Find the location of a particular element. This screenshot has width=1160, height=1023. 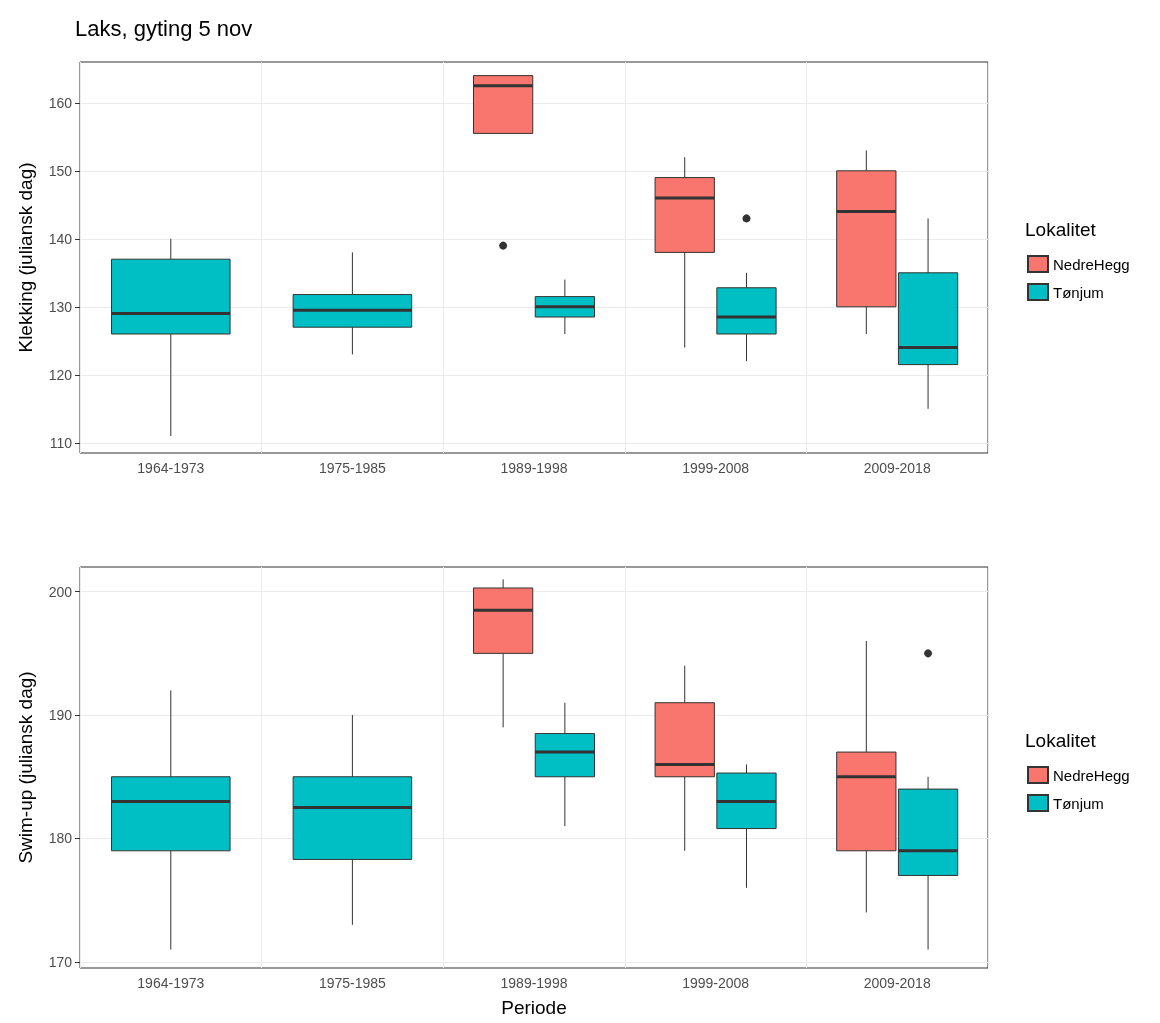

y-tick-label: 200 is located at coordinates (60, 591).